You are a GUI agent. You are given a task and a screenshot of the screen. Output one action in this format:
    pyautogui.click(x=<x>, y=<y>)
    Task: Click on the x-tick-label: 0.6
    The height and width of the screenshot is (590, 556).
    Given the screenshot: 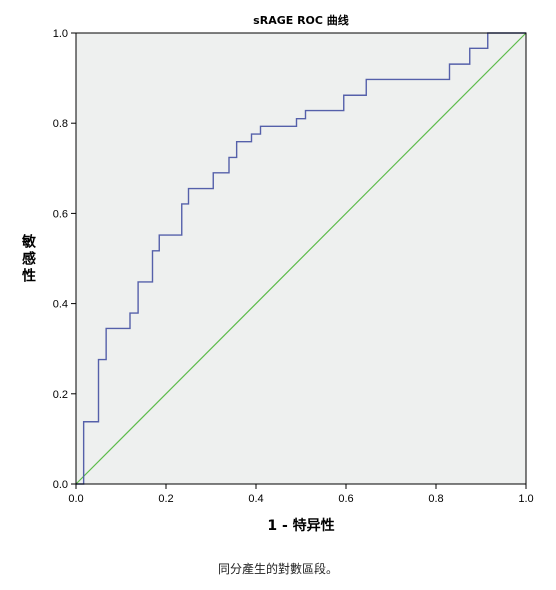 What is the action you would take?
    pyautogui.click(x=345, y=499)
    